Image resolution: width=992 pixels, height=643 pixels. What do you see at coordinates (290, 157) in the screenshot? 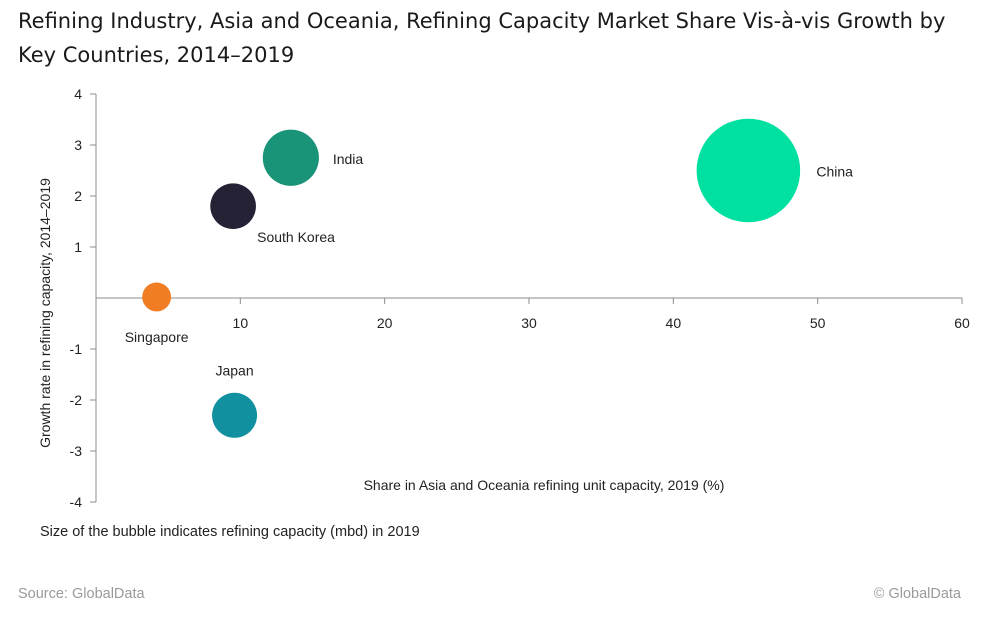
I see `bubble-india` at bounding box center [290, 157].